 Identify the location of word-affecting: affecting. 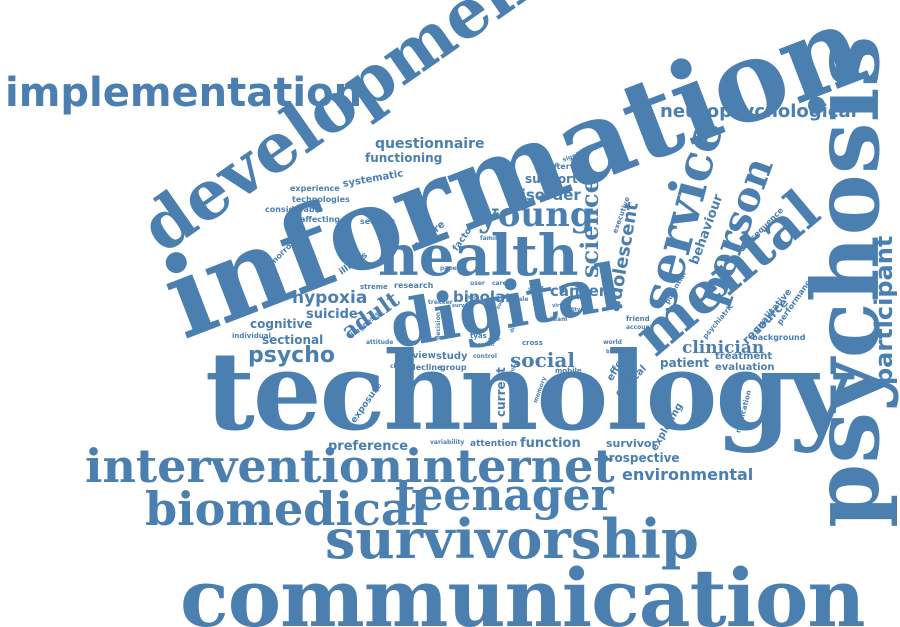
(320, 219).